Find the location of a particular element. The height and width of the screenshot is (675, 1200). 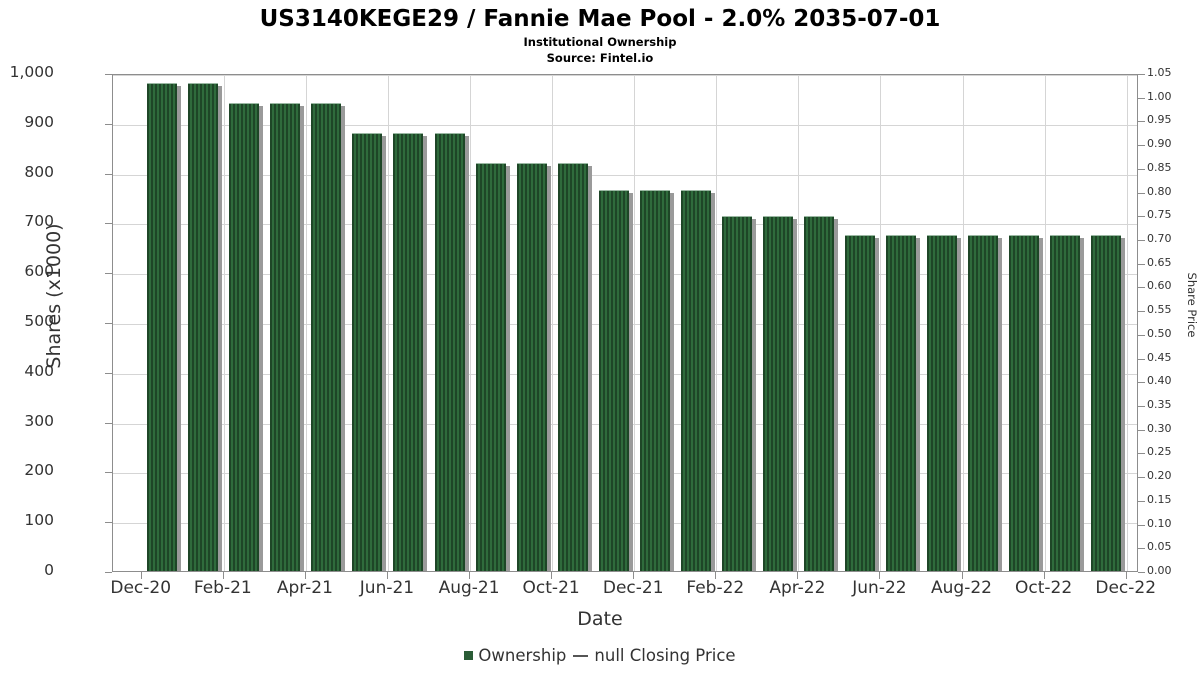

y-tick-label-right: 0.10 is located at coordinates (1159, 523).